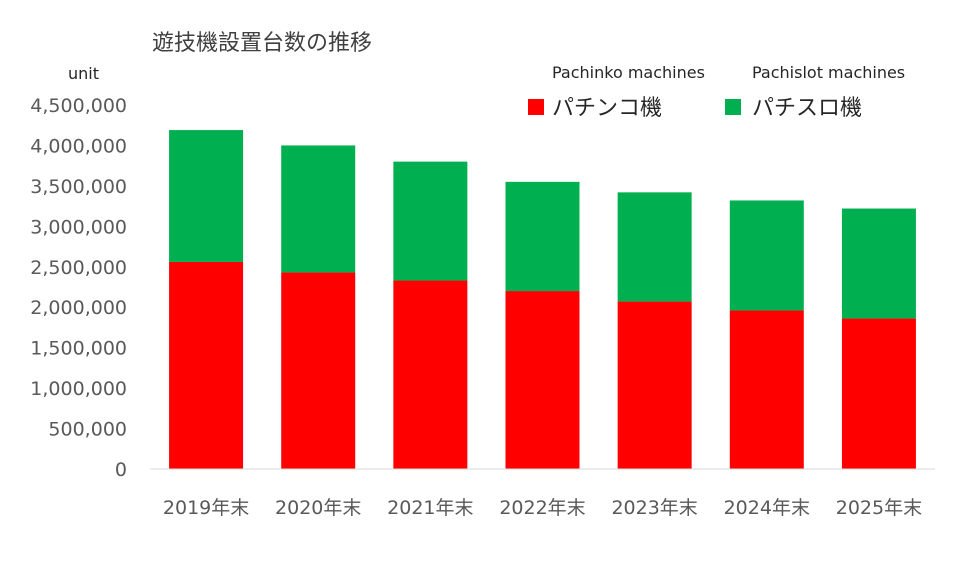 Image resolution: width=955 pixels, height=585 pixels. I want to click on y-tick-label: 0, so click(121, 470).